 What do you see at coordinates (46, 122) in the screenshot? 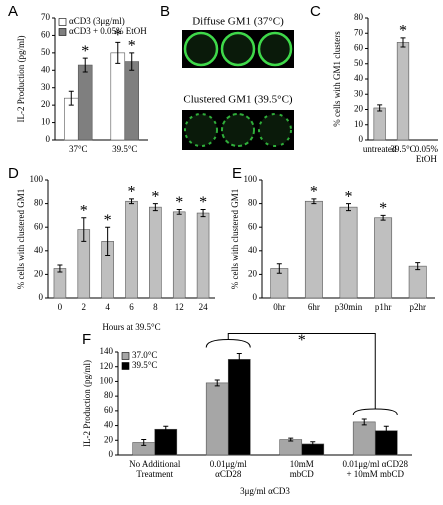
I see `y-tick-label: 10` at bounding box center [46, 122].